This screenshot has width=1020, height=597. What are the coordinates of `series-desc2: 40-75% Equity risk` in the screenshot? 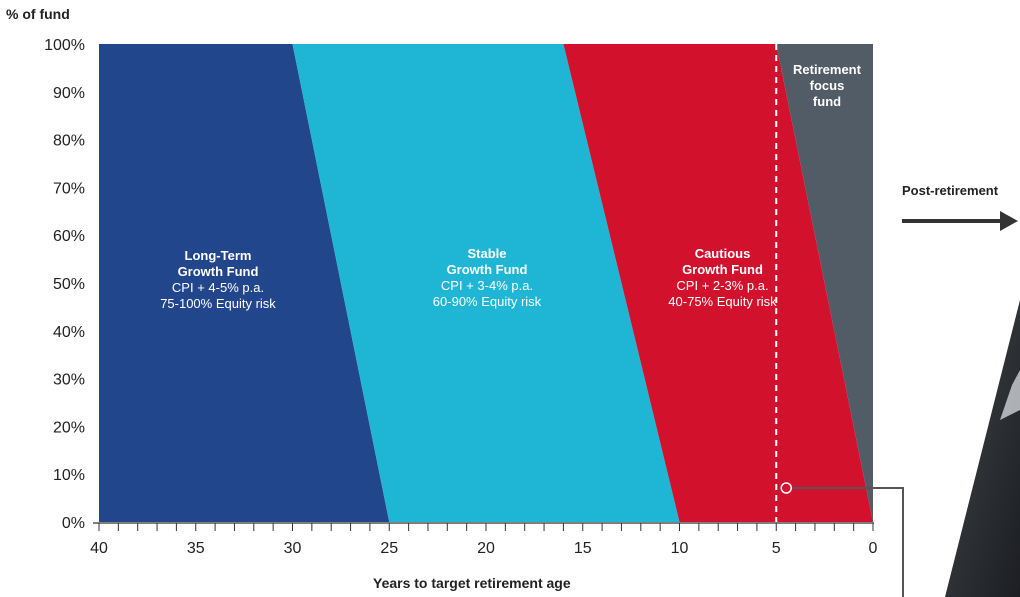 It's located at (722, 301).